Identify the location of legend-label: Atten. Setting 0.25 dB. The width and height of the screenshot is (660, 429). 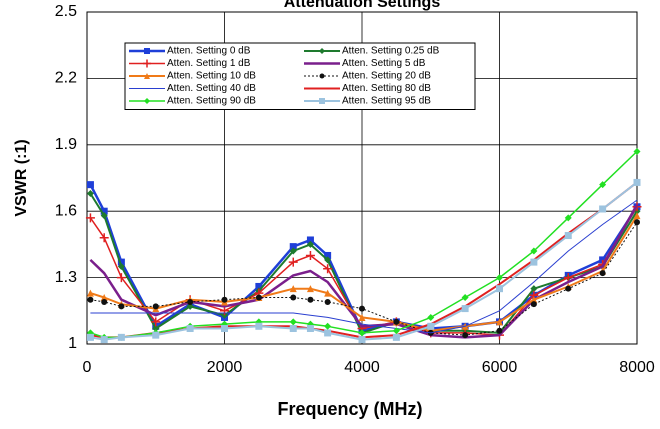
(391, 51).